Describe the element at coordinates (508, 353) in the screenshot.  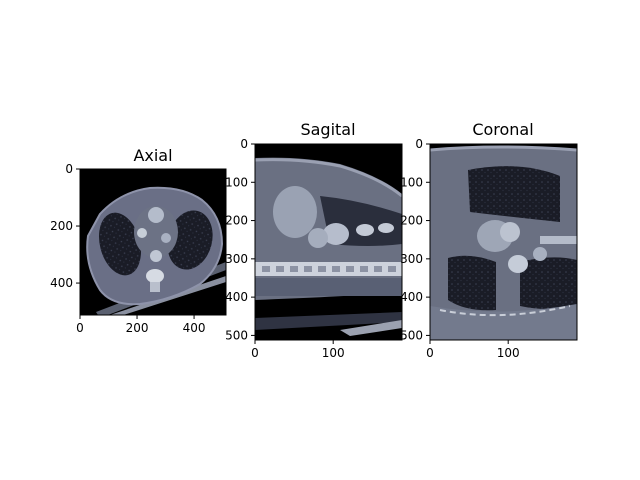
I see `coronal-xtick-label: 100` at that location.